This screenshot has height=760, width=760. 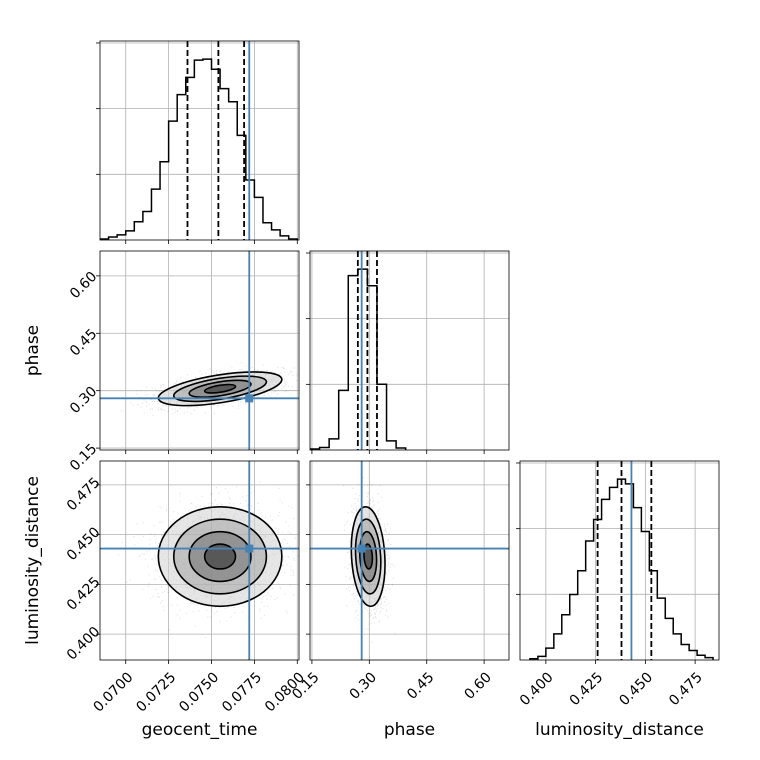 I want to click on scatter-panel-phase-luminosity_distance, so click(x=408, y=562).